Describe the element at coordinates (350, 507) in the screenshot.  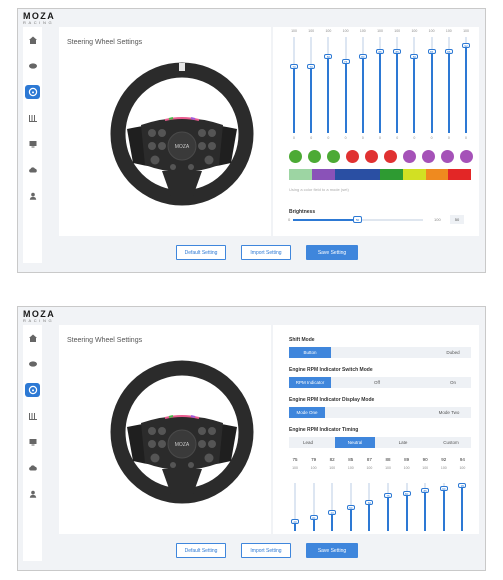
I see `slider-knob: 50` at that location.